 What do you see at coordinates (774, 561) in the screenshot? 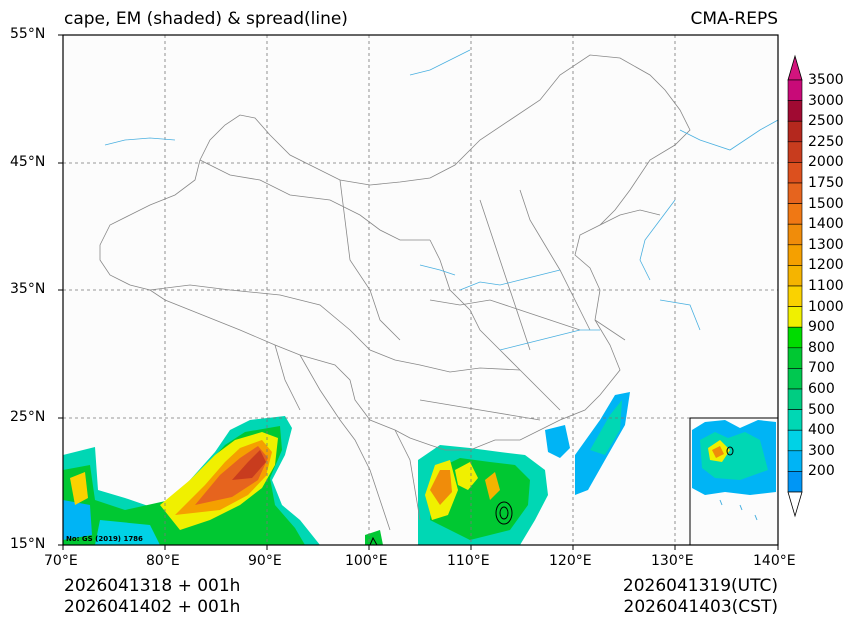
I see `lon-label-140: 140°E` at bounding box center [774, 561].